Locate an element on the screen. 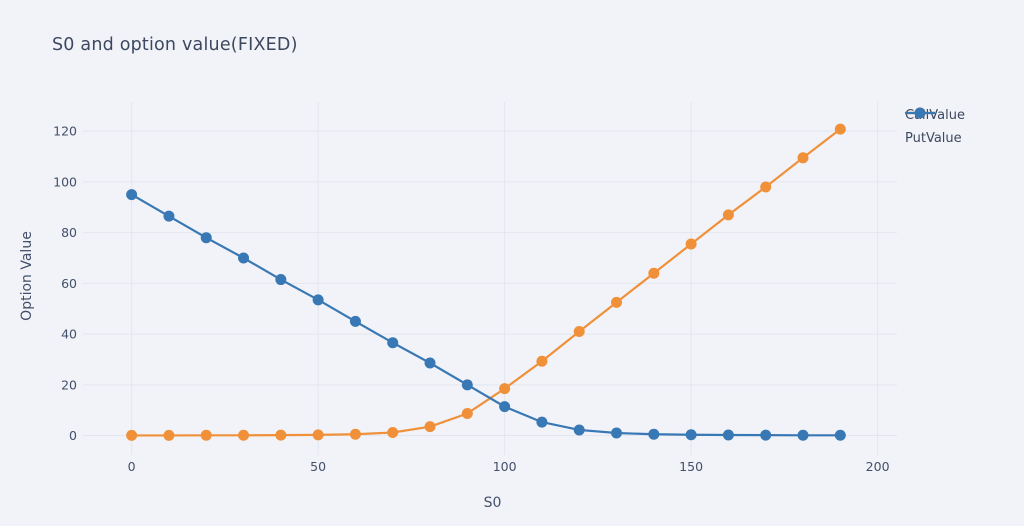  y-tick-label: 100 is located at coordinates (65, 181).